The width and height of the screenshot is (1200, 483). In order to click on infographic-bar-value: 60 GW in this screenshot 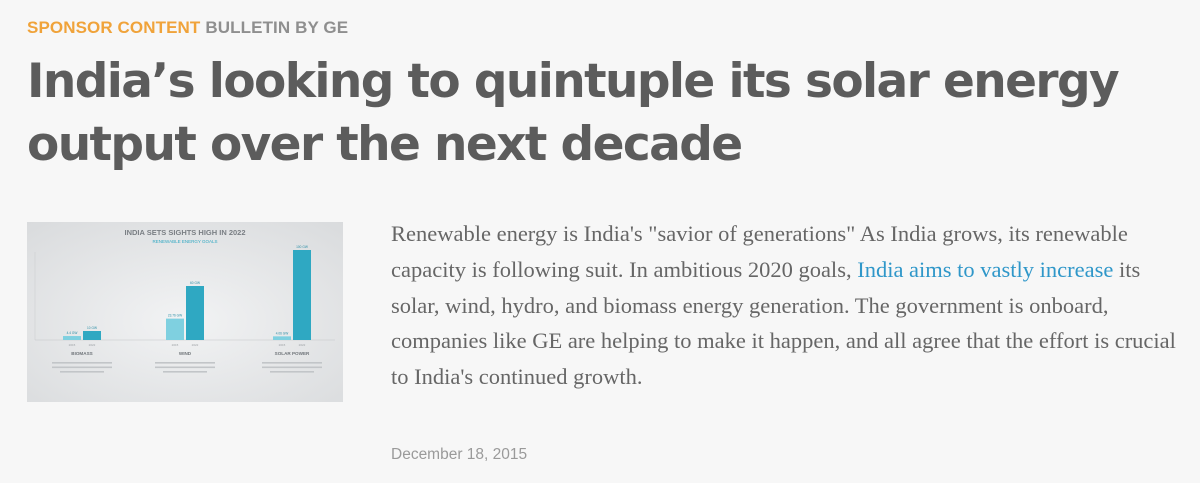, I will do `click(195, 283)`.